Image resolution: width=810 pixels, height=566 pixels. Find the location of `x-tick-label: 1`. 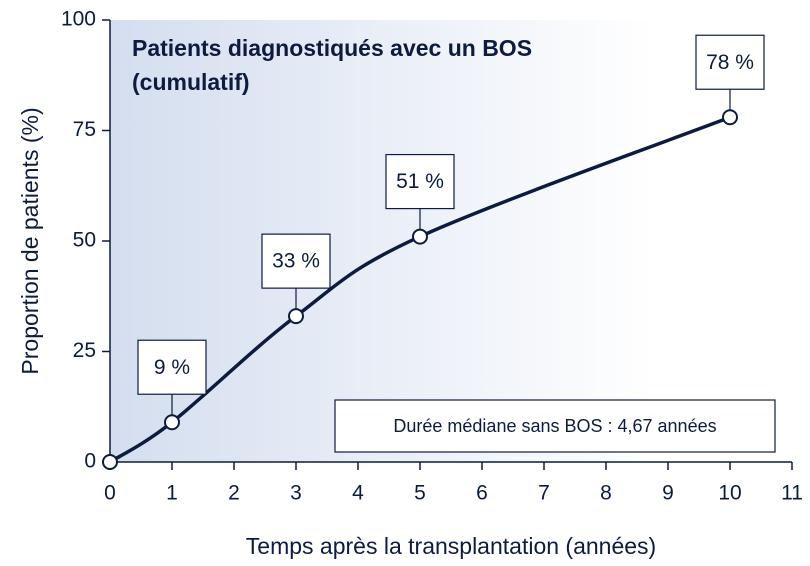

x-tick-label: 1 is located at coordinates (172, 493).